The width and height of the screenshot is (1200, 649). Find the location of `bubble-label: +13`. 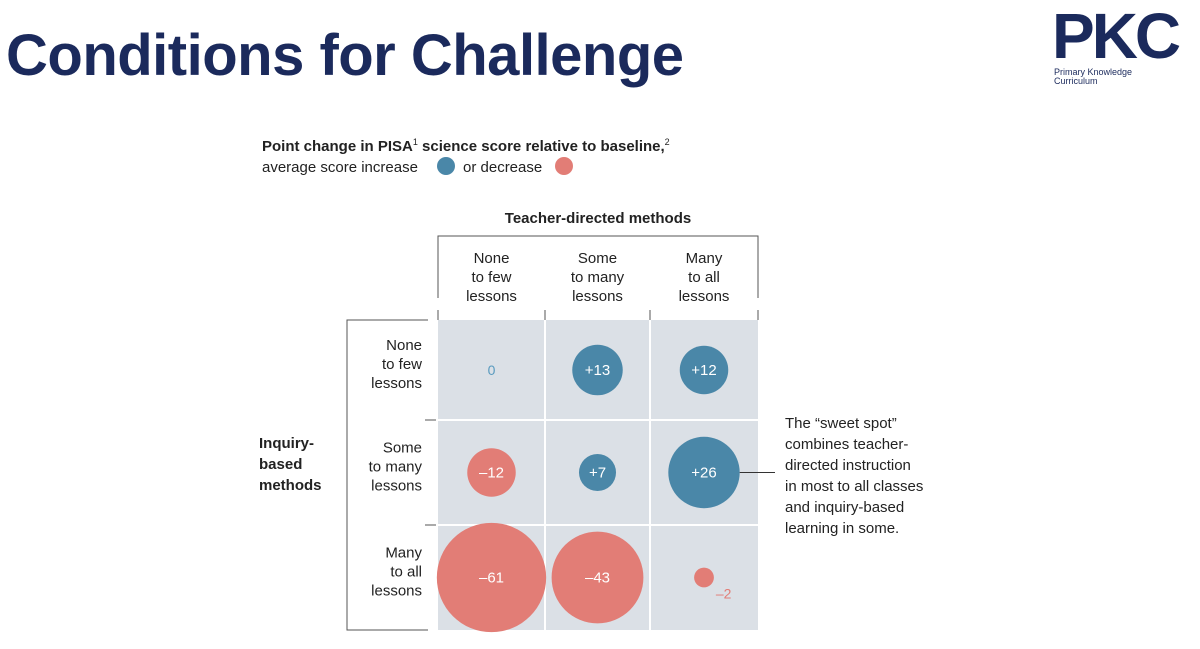

bubble-label: +13 is located at coordinates (597, 370).